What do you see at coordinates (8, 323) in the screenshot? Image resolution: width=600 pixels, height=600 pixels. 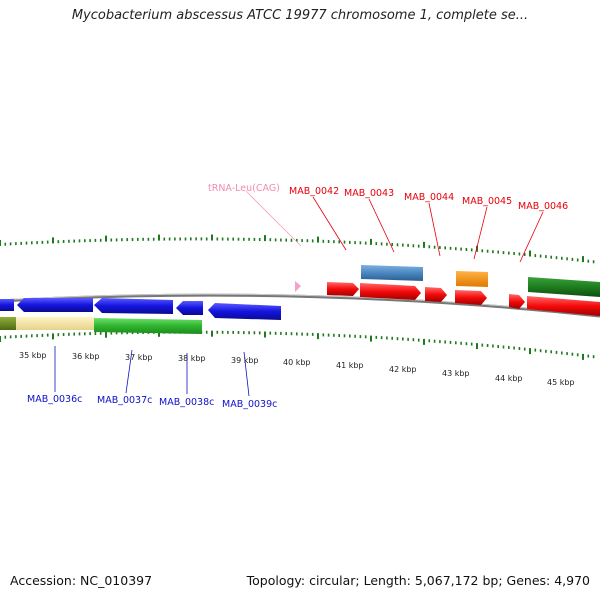 I see `cds-bar-olive` at bounding box center [8, 323].